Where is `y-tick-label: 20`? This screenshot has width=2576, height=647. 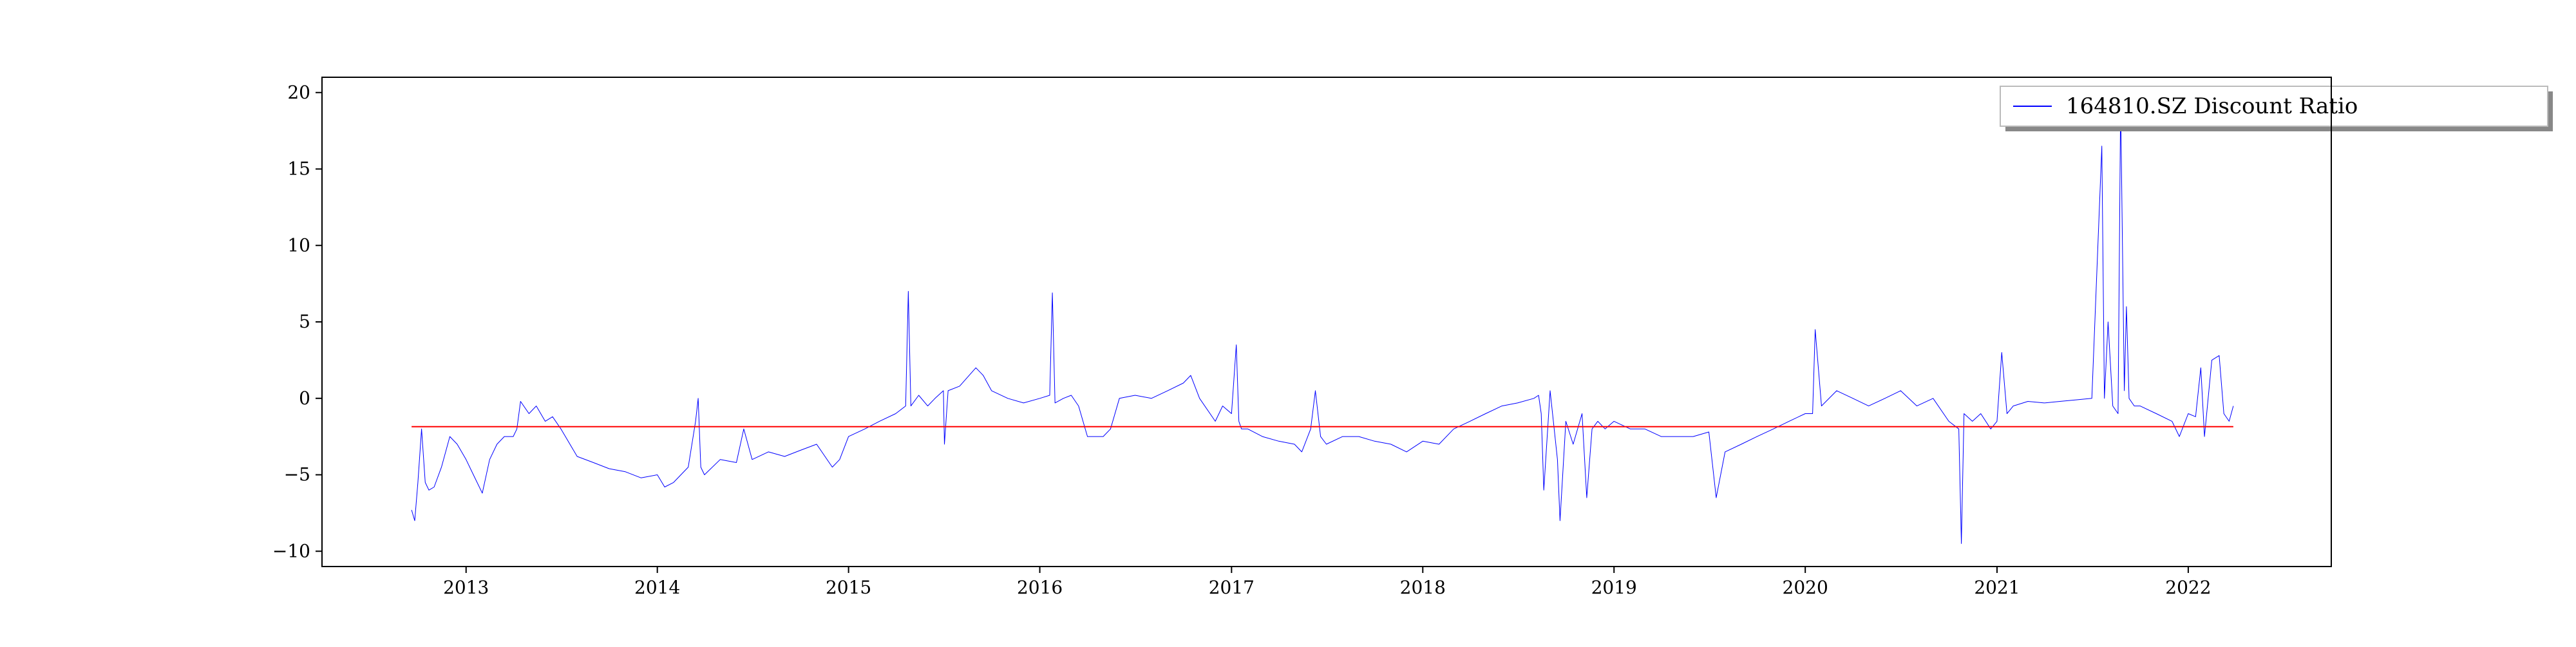
y-tick-label: 20 is located at coordinates (298, 92).